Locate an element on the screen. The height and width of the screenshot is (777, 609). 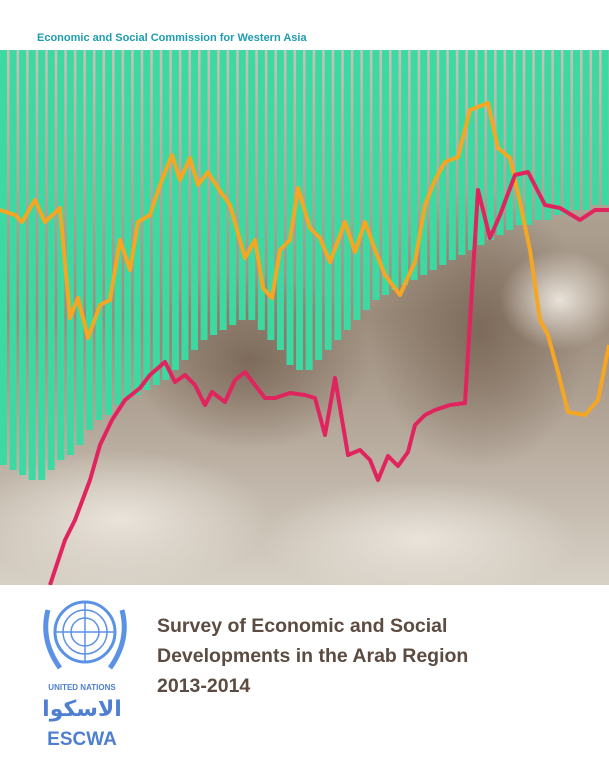
logo-arabic: الاسكوا is located at coordinates (82, 709).